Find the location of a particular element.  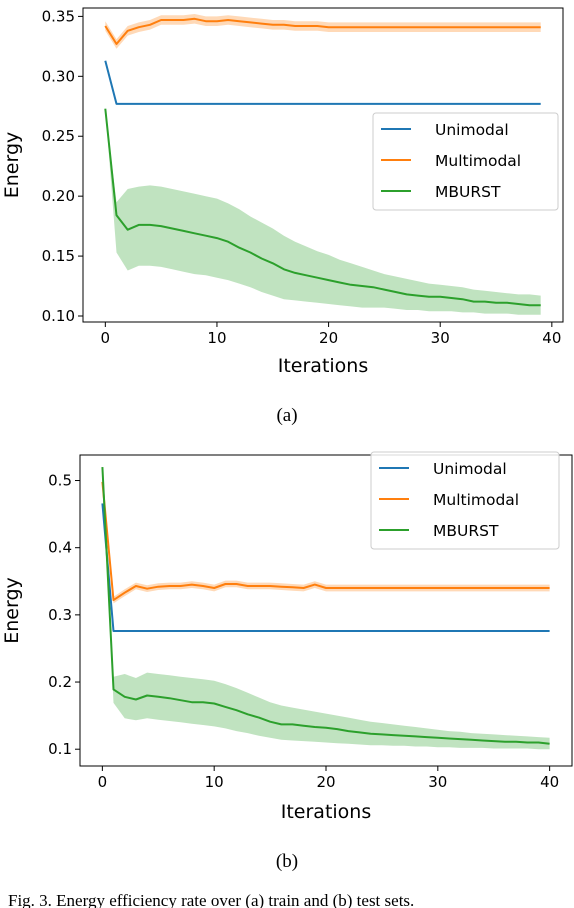

y-tick-label: 0.15 is located at coordinates (58, 256).